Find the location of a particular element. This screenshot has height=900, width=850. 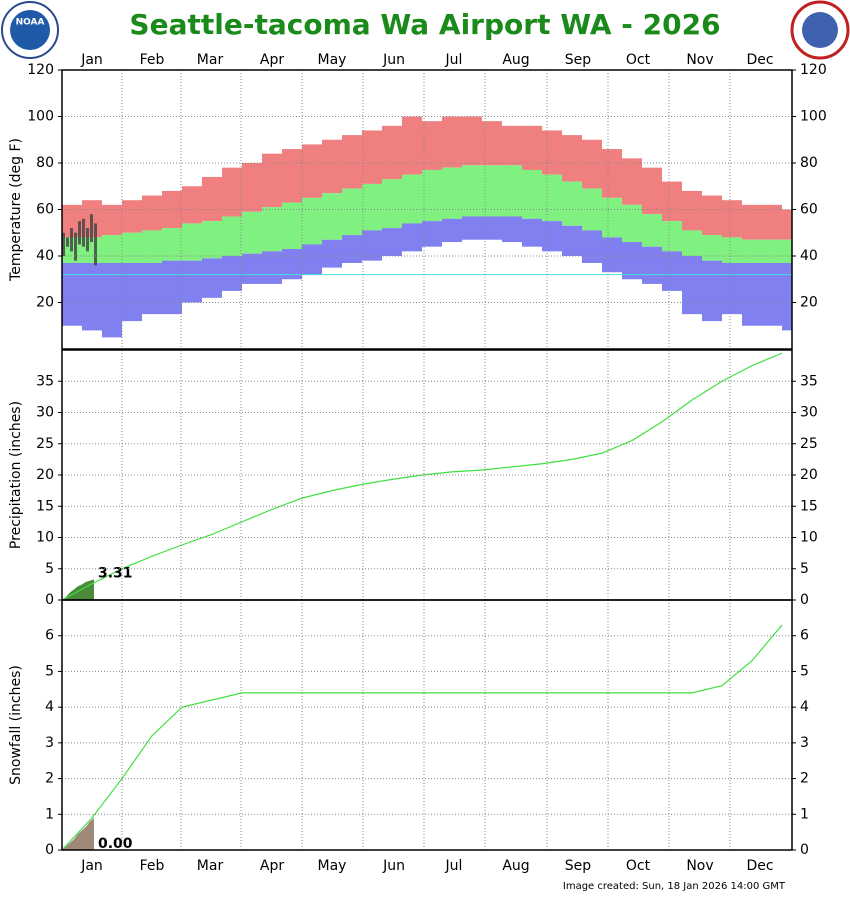

y-tick-label: 35 is located at coordinates (809, 381).